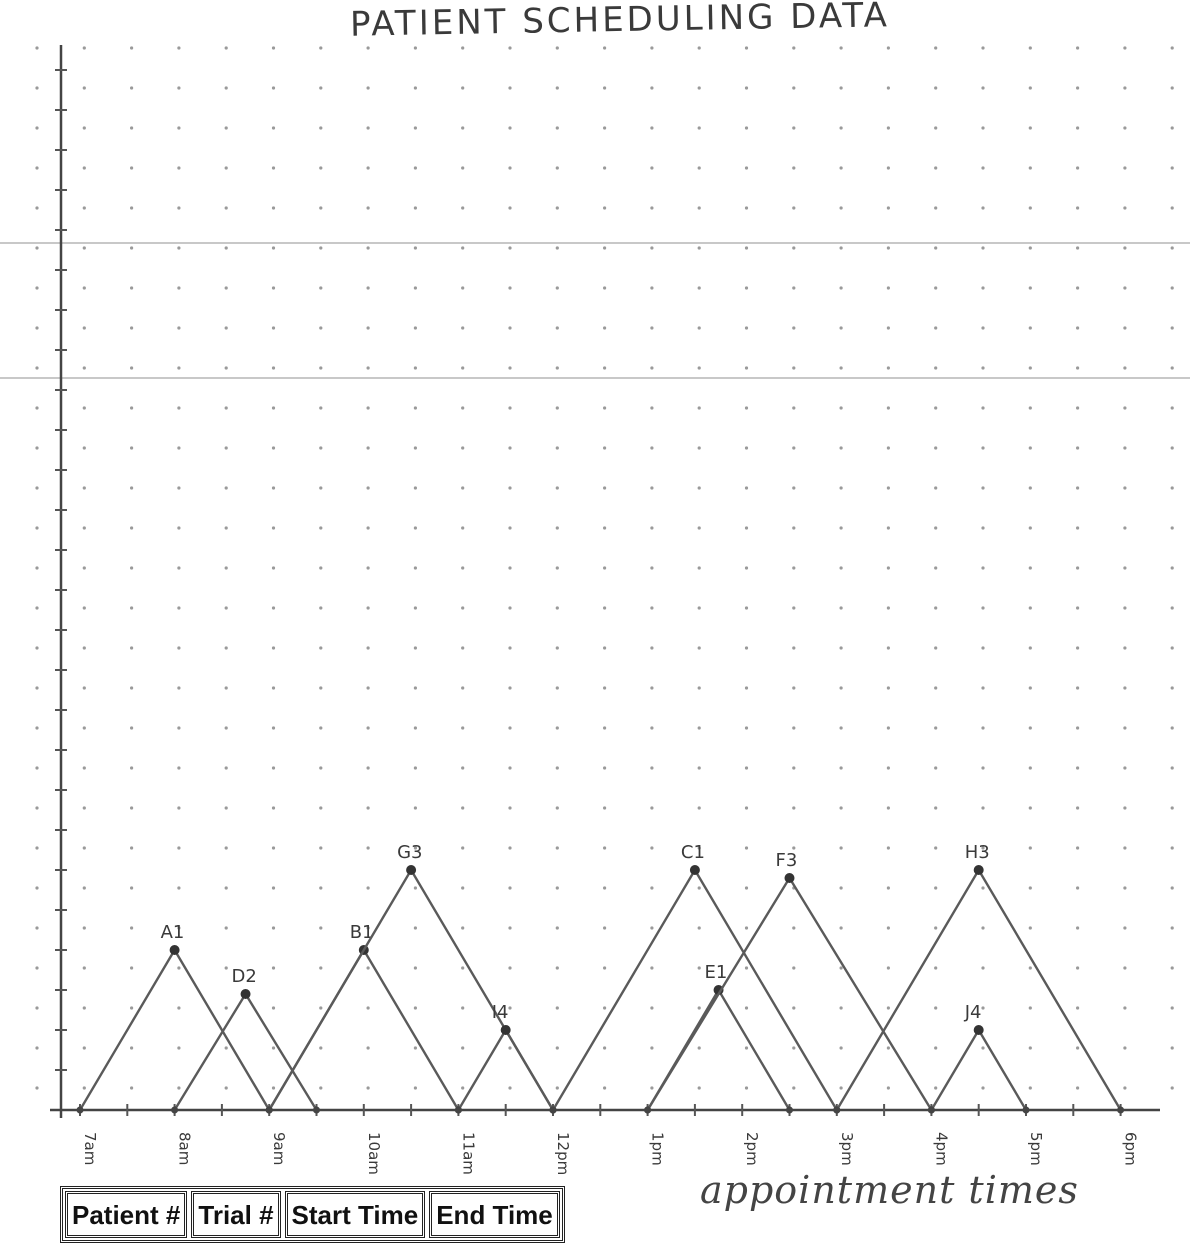 The width and height of the screenshot is (1190, 1243). Describe the element at coordinates (506, 1069) in the screenshot. I see `series-line` at that location.